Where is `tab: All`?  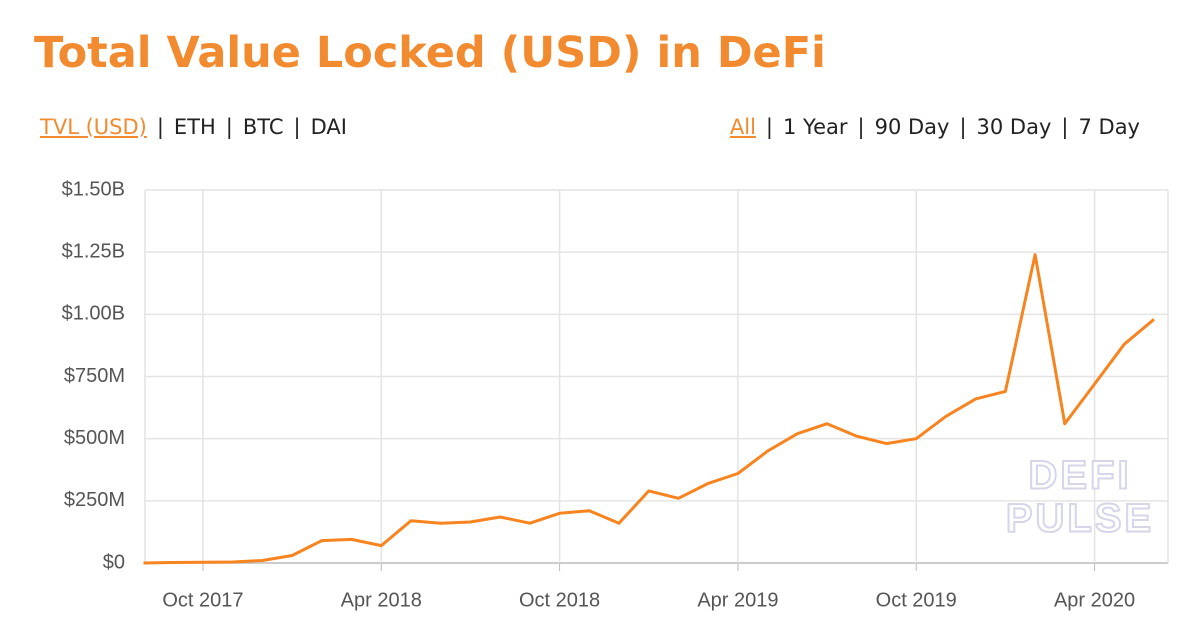 tab: All is located at coordinates (742, 127).